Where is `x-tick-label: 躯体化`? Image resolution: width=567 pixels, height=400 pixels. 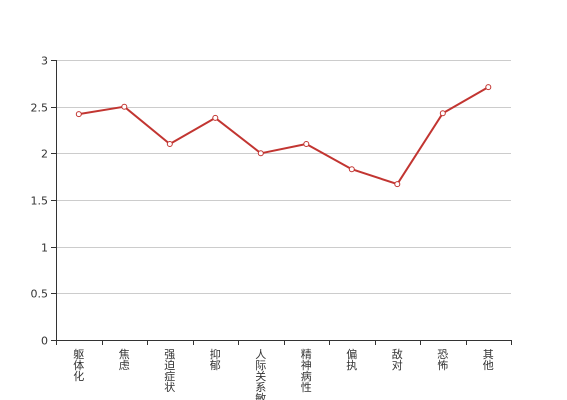
x-tick-label: 躯体化 is located at coordinates (78, 365).